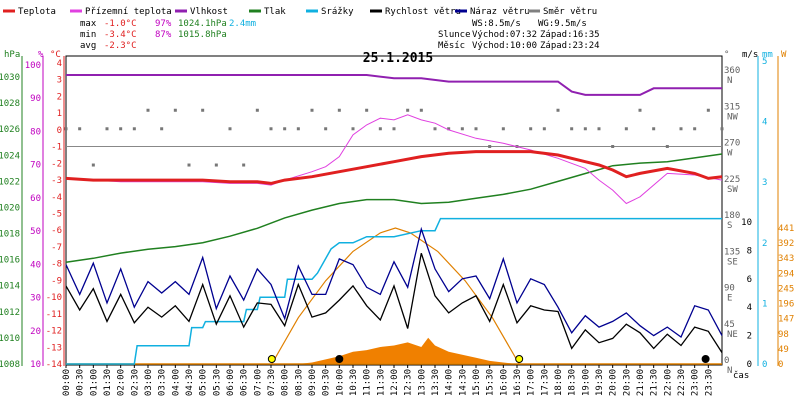 The width and height of the screenshot is (800, 400). I want to click on wind-wg: WG:9.5m/s, so click(562, 24).